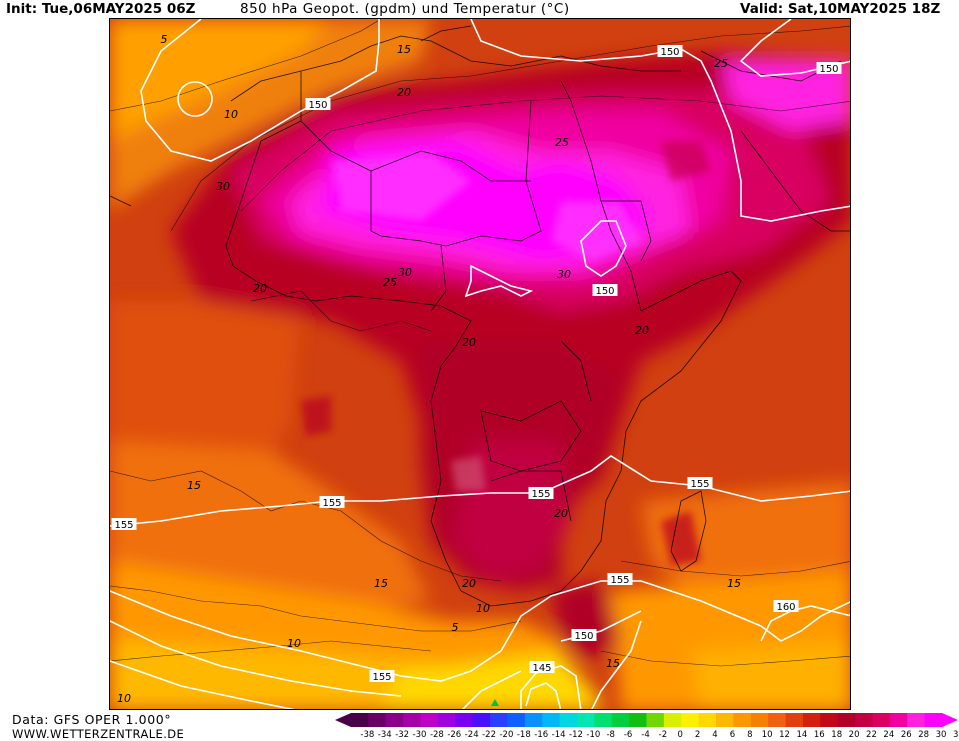 The width and height of the screenshot is (959, 741). What do you see at coordinates (98, 734) in the screenshot?
I see `website-label: WWW.WETTERZENTRALE.DE` at bounding box center [98, 734].